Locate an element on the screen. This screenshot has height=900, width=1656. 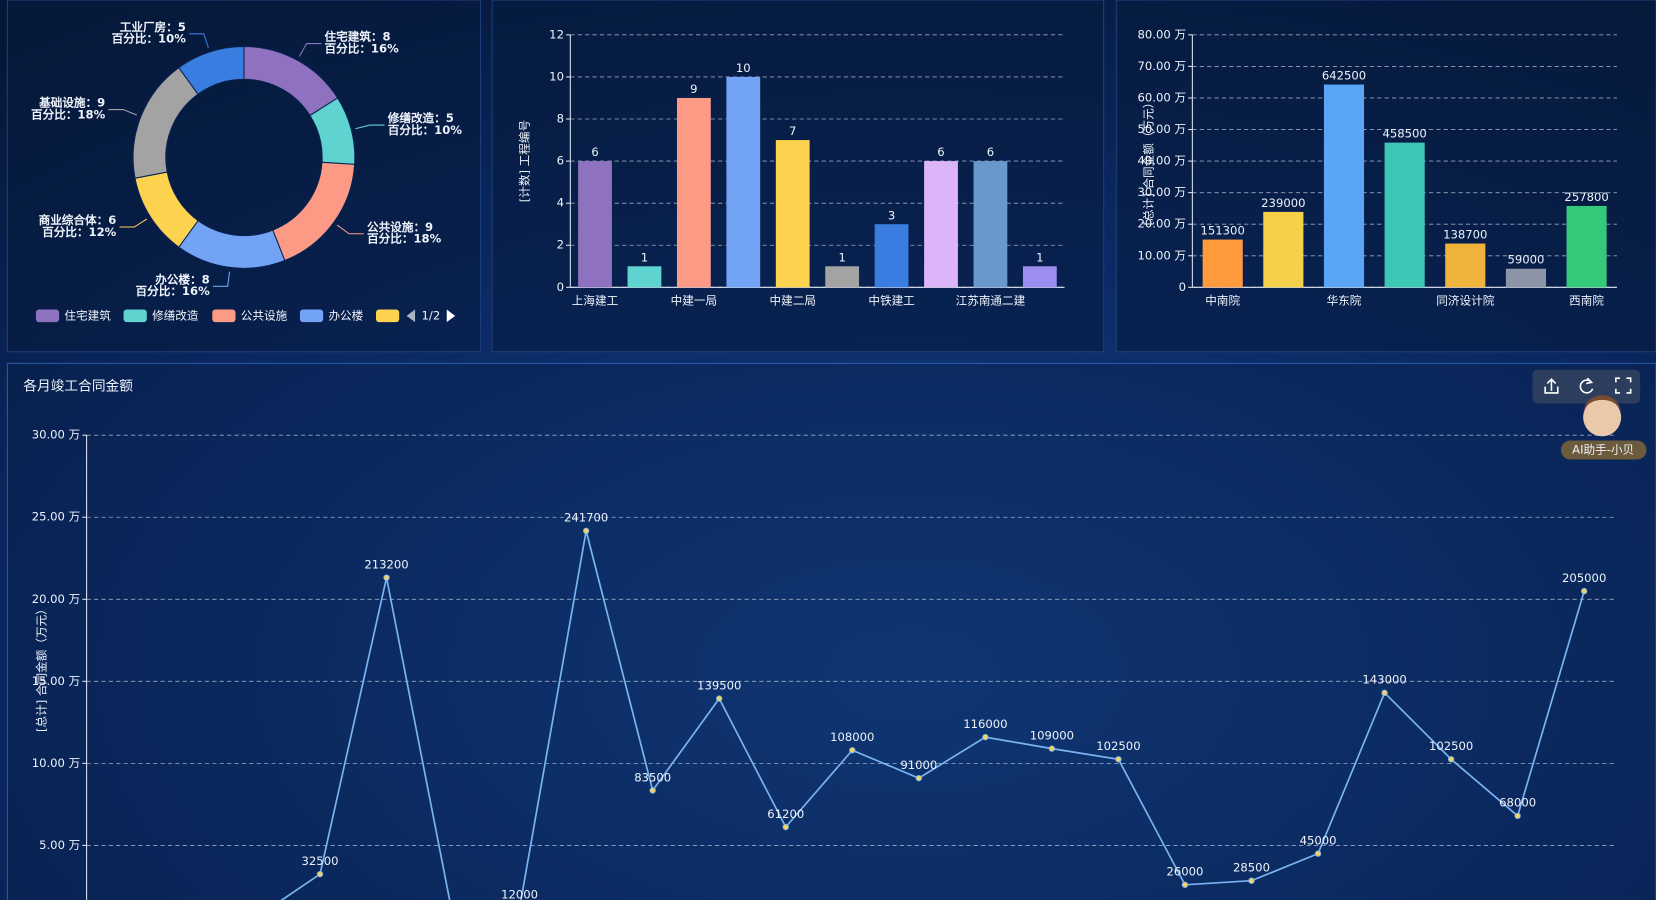
y-tick-label: 80.00 万 is located at coordinates (1161, 34).